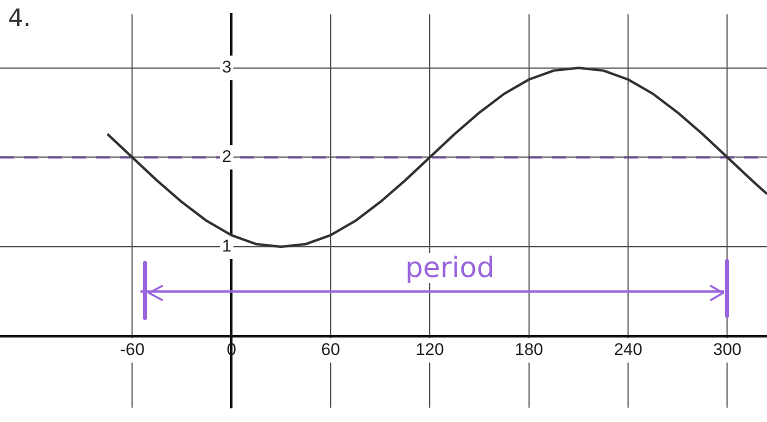  Describe the element at coordinates (19, 18) in the screenshot. I see `chart-title: 4.` at that location.